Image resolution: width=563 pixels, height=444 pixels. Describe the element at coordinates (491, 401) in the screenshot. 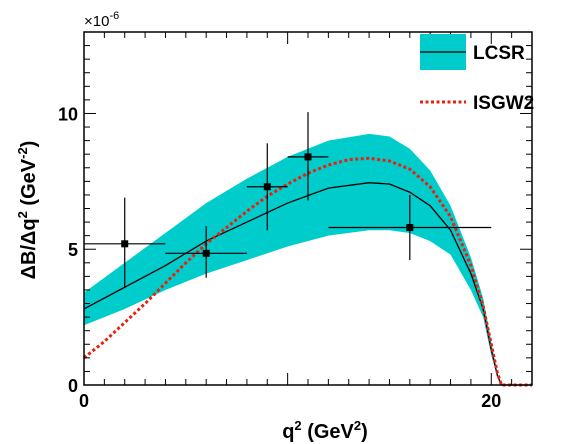

I see `x-tick-label: 20` at that location.